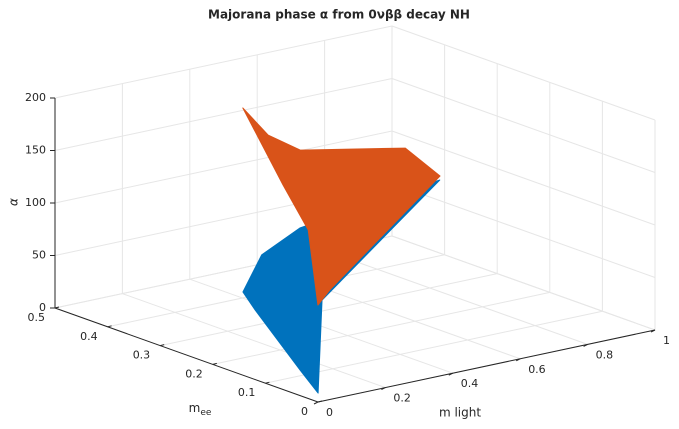 This screenshot has height=429, width=679. I want to click on chart-title: Majorana phase α from 0νββ decay NH, so click(339, 15).